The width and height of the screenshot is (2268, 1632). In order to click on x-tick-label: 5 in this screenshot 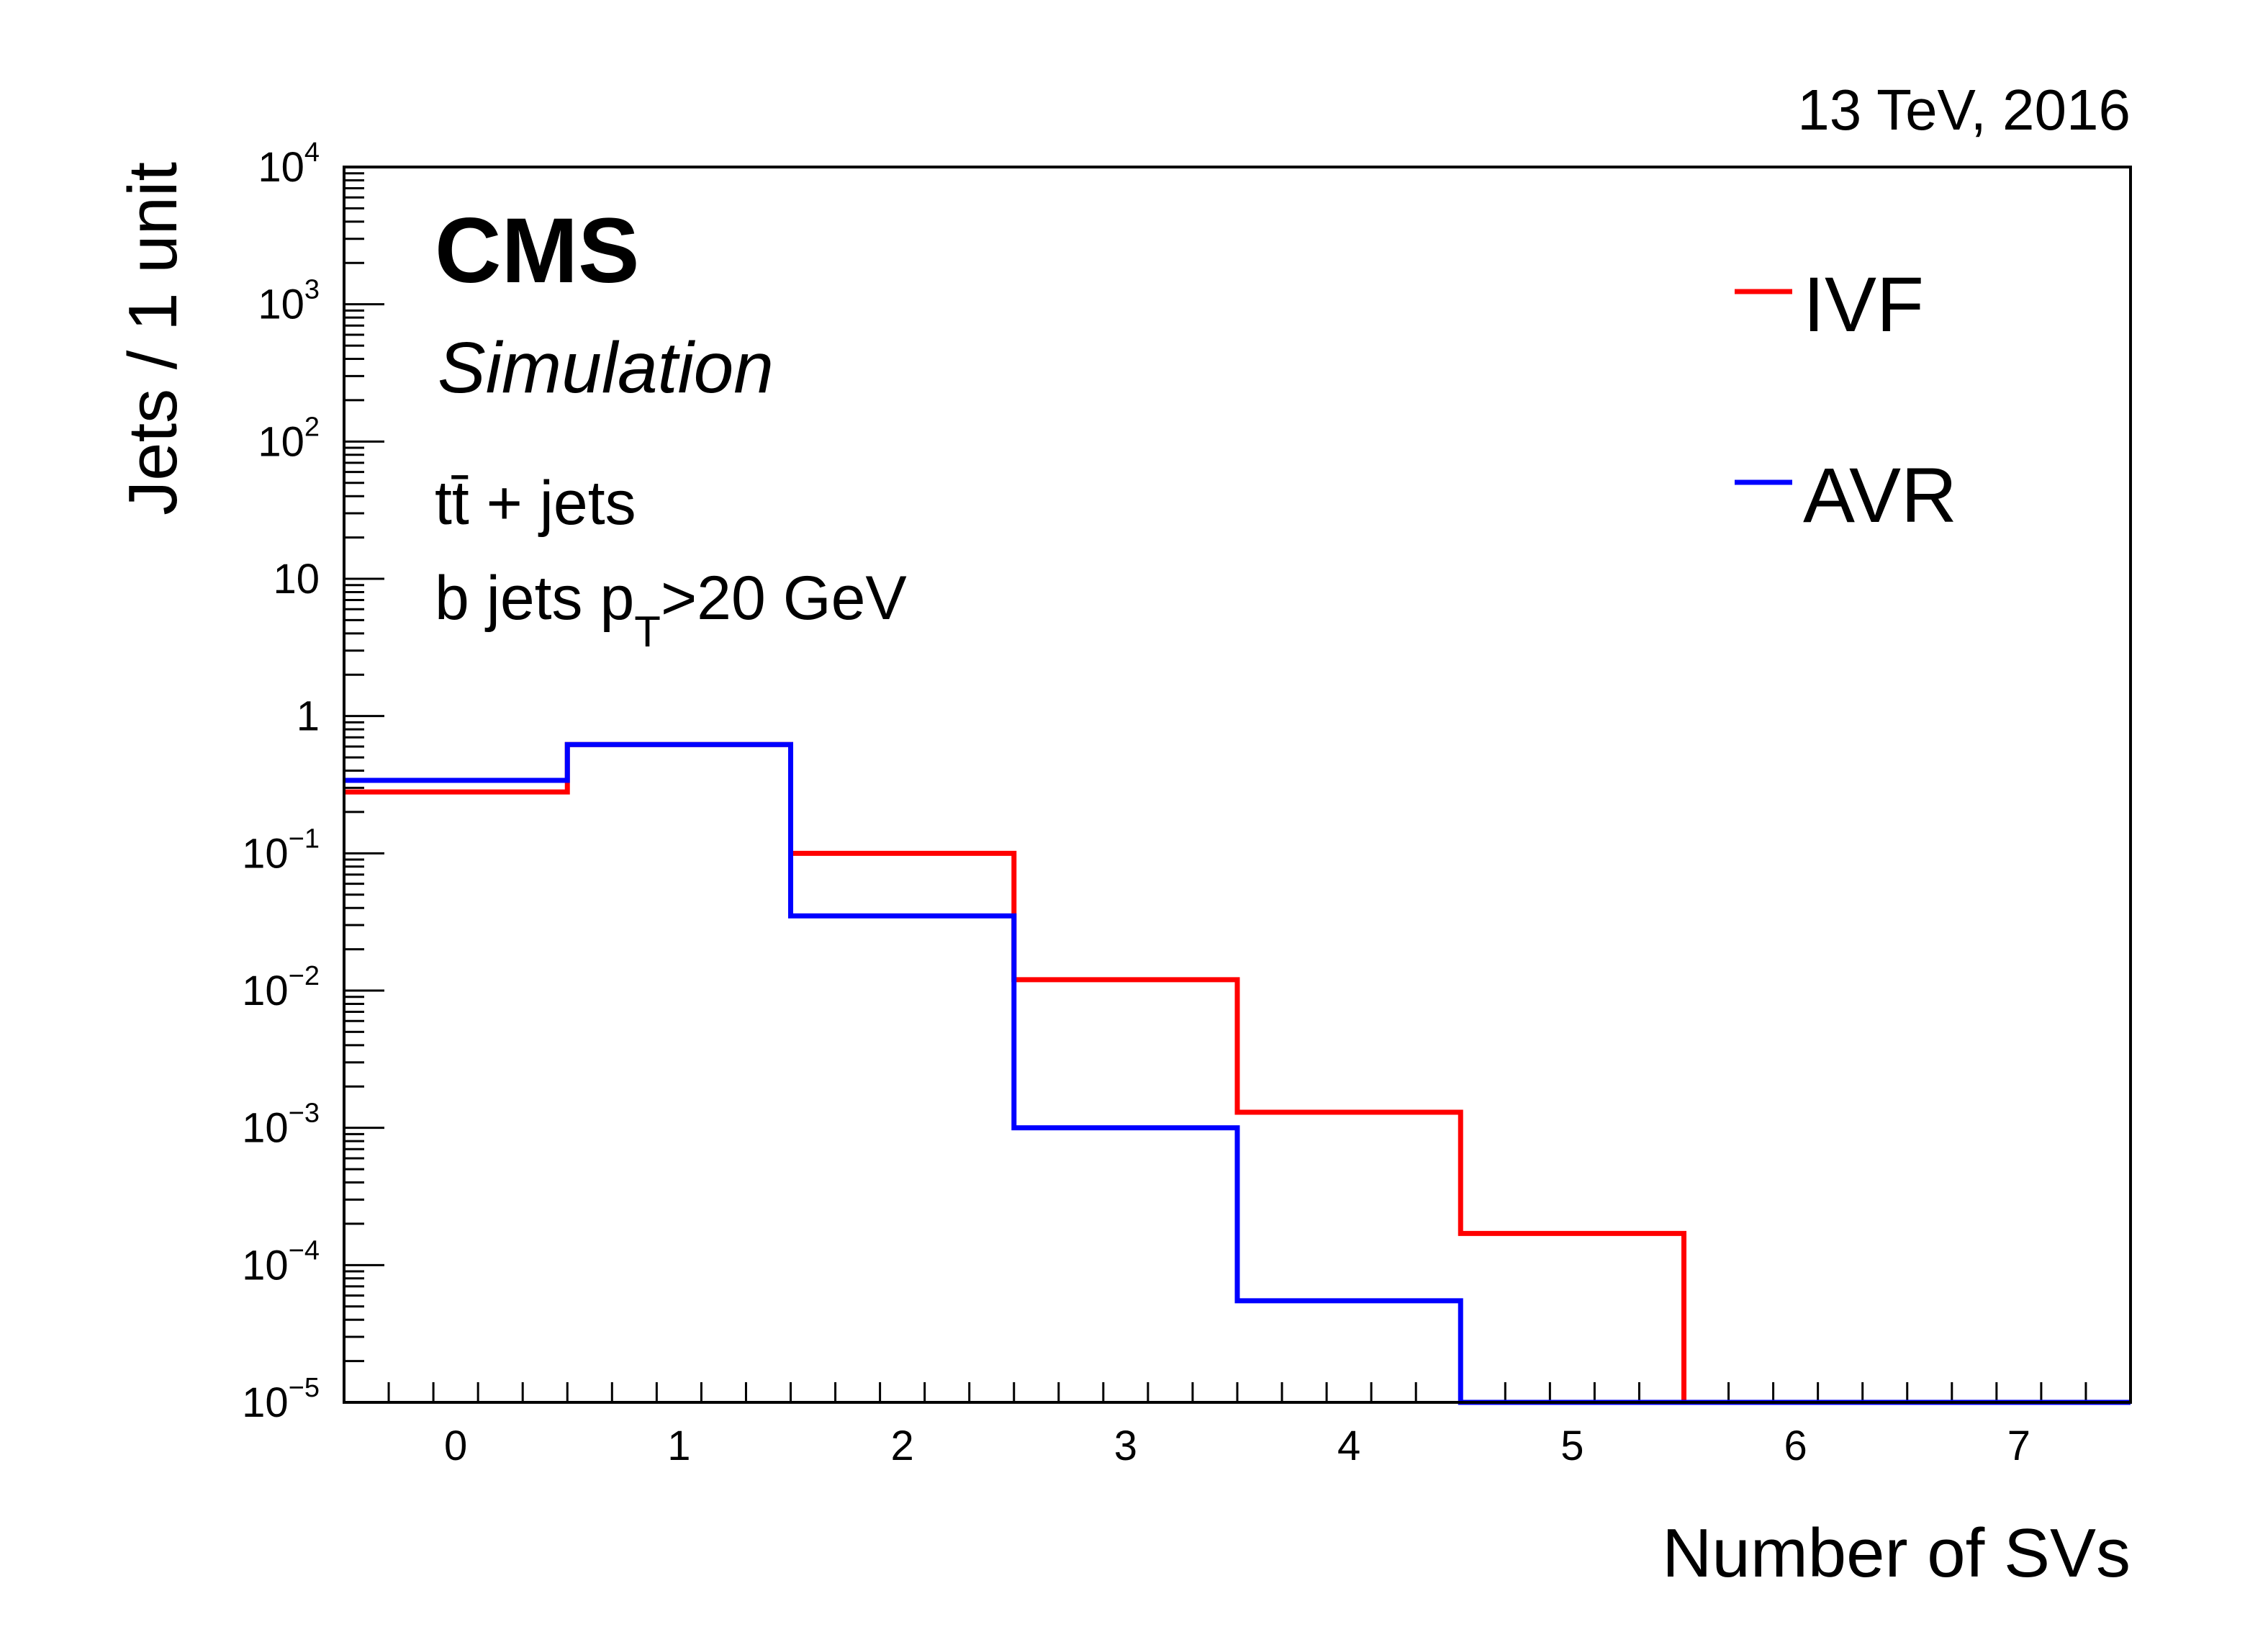, I will do `click(1571, 1446)`.